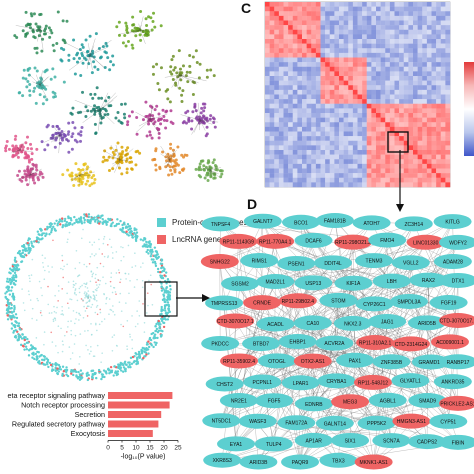  Describe the element at coordinates (262, 382) in the screenshot. I see `protein-node: PCPNL1` at that location.